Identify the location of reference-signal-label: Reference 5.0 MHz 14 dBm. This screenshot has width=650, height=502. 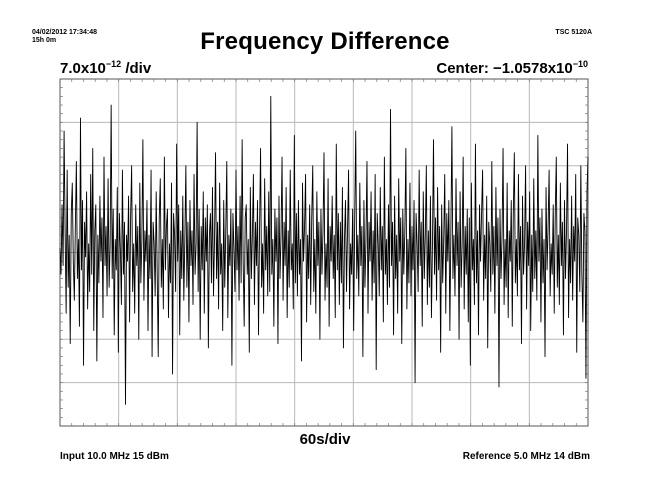
(526, 456).